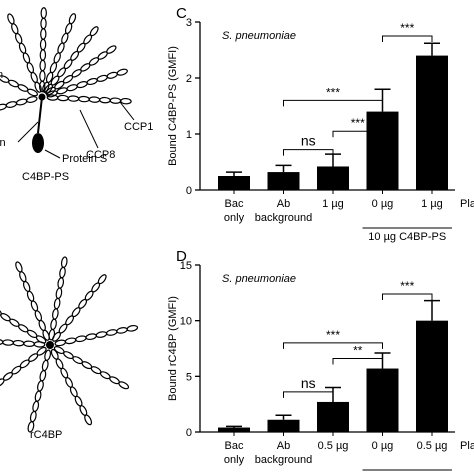 The image size is (474, 474). I want to click on diagram-name: rC4BP, so click(46, 435).